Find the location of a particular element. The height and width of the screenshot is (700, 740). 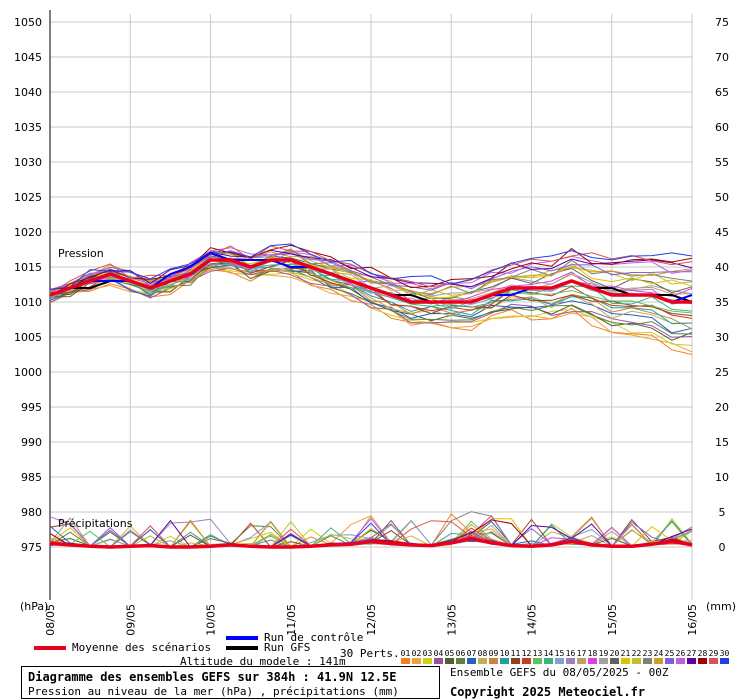

member-legend-label: 29 is located at coordinates (713, 653).